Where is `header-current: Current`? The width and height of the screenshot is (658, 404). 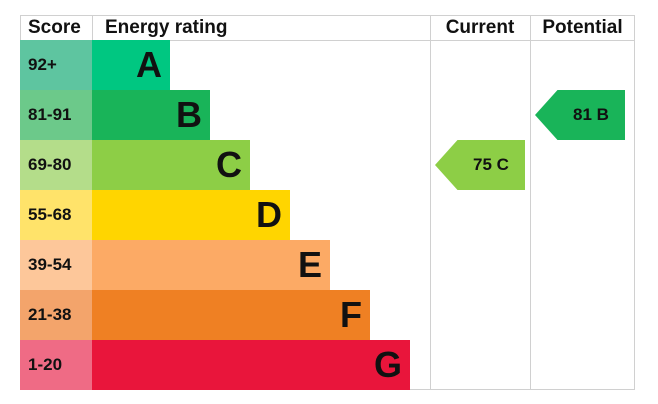
header-current: Current is located at coordinates (480, 27).